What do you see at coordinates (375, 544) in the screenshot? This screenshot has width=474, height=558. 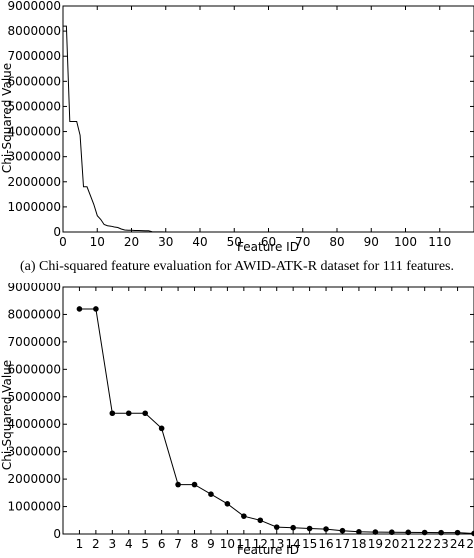 I see `chart-b-x-tick-label: 19` at bounding box center [375, 544].